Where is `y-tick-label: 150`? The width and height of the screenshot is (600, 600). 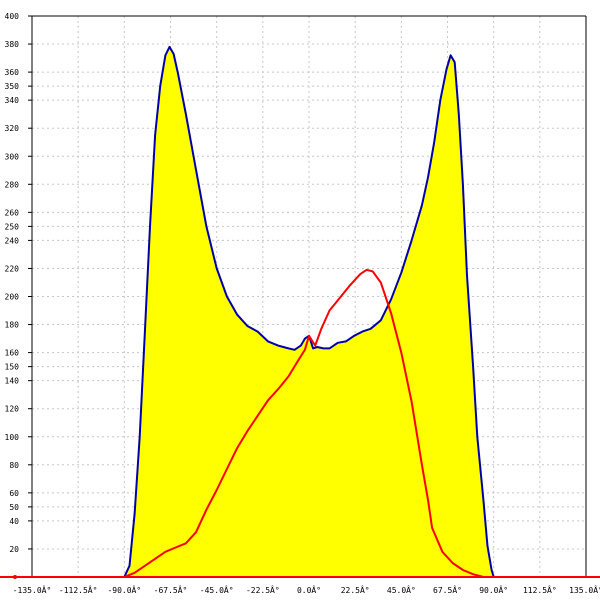 y-tick-label: 150 is located at coordinates (12, 367).